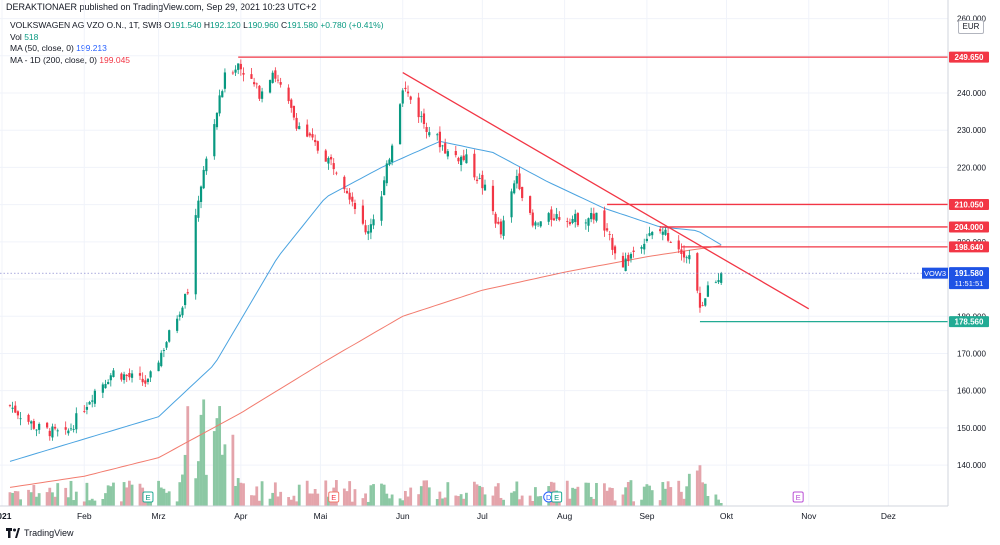  What do you see at coordinates (197, 49) in the screenshot?
I see `legend-ma50-row: MA (50, close, 0) 199.213` at bounding box center [197, 49].